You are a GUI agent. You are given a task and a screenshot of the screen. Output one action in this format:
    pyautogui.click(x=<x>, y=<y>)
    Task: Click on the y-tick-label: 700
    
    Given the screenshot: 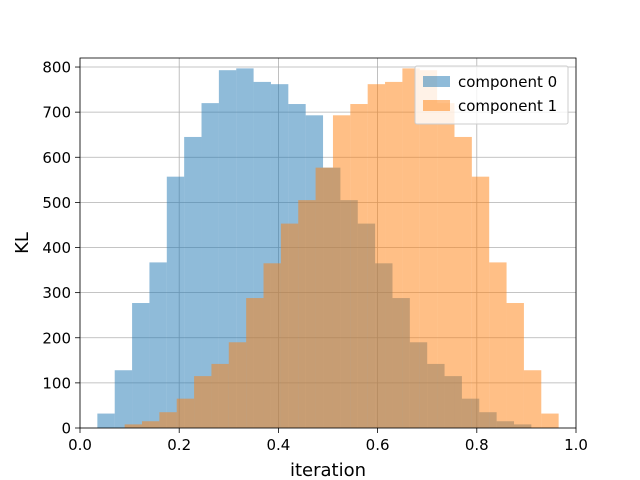 What is the action you would take?
    pyautogui.click(x=56, y=113)
    